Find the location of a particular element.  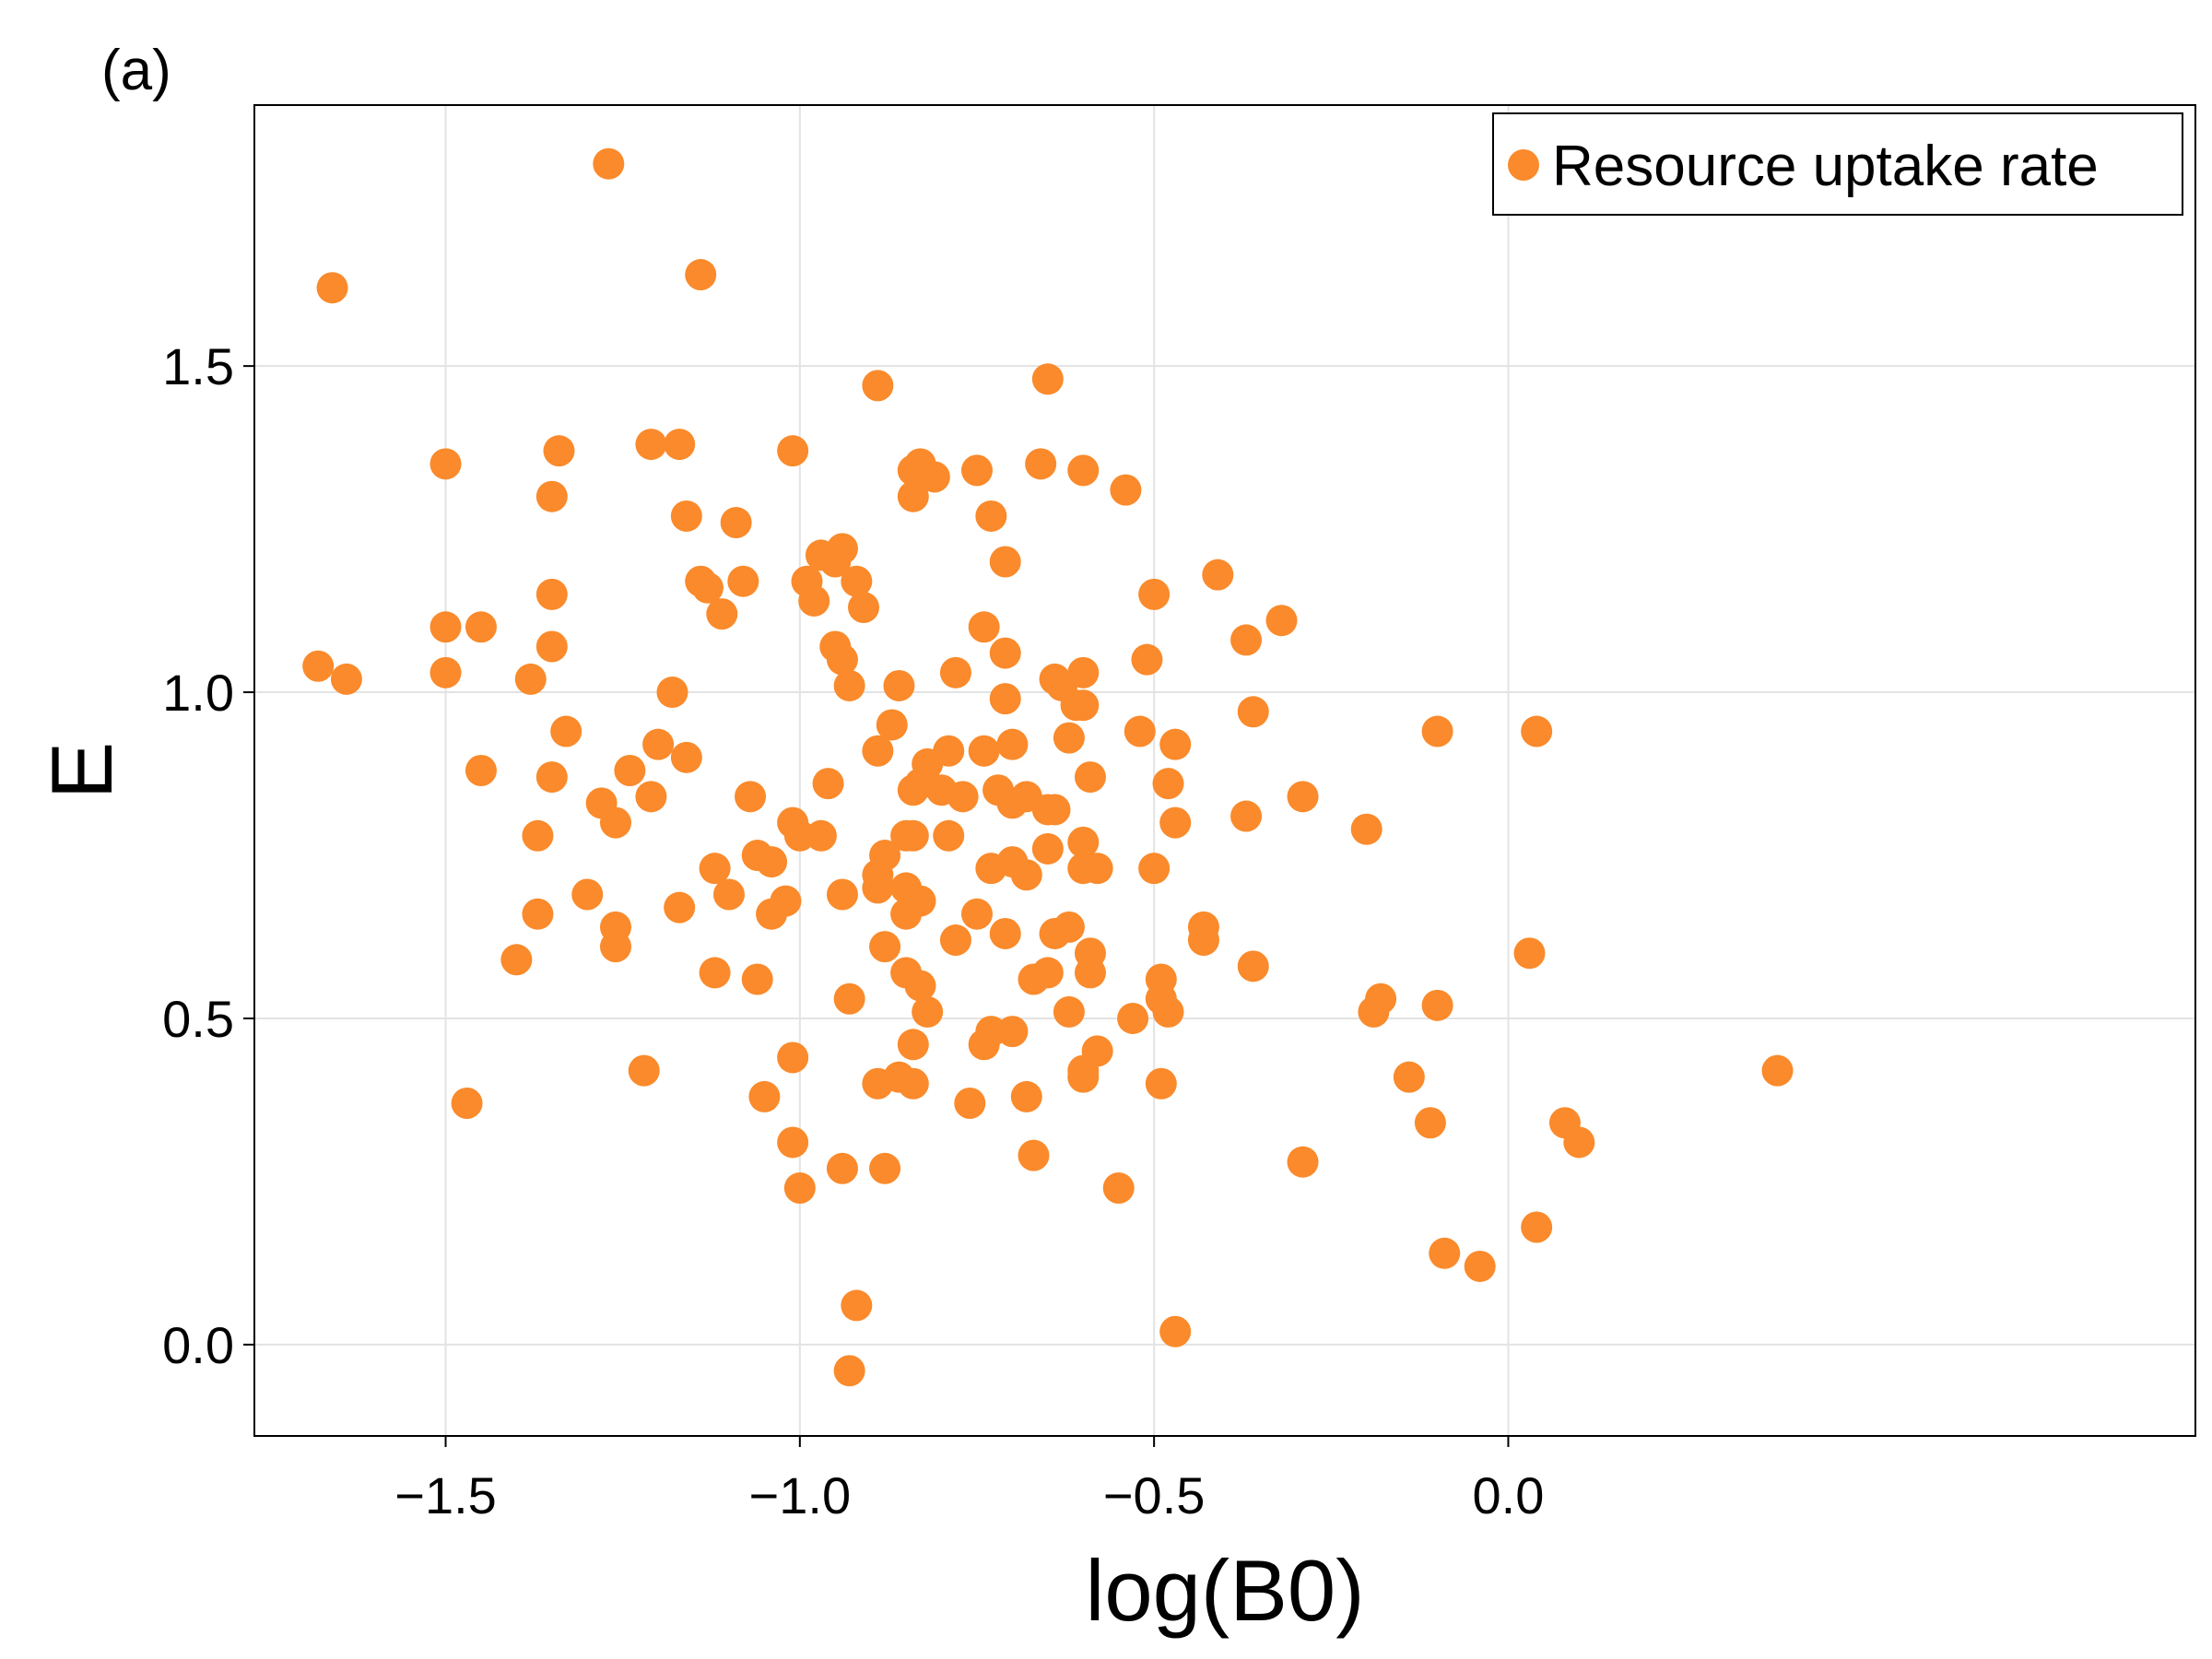

x-axis-label: log(B0) is located at coordinates (1224, 1590).